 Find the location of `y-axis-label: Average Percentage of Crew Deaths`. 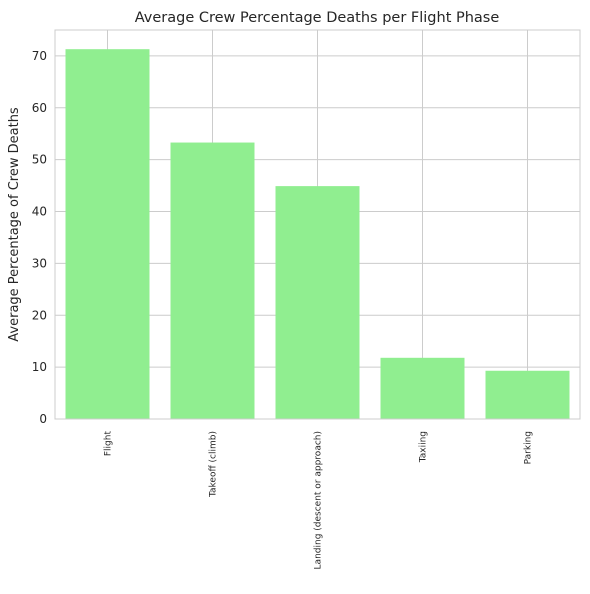

y-axis-label: Average Percentage of Crew Deaths is located at coordinates (14, 224).